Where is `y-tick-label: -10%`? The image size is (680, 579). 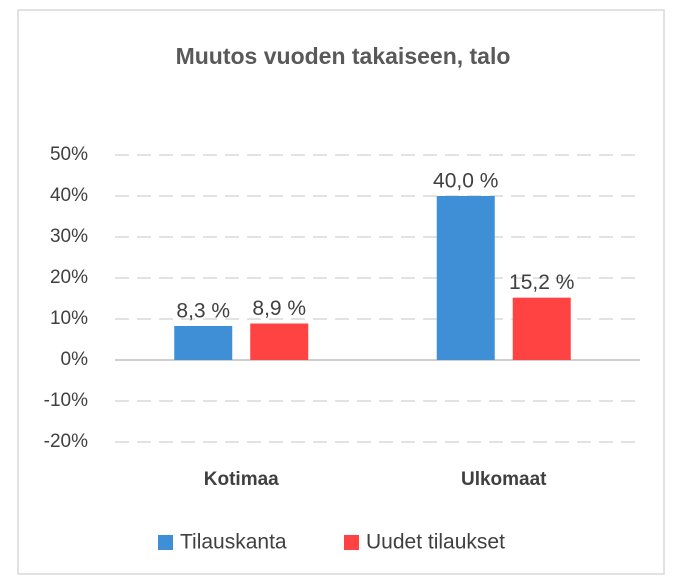 y-tick-label: -10% is located at coordinates (66, 400).